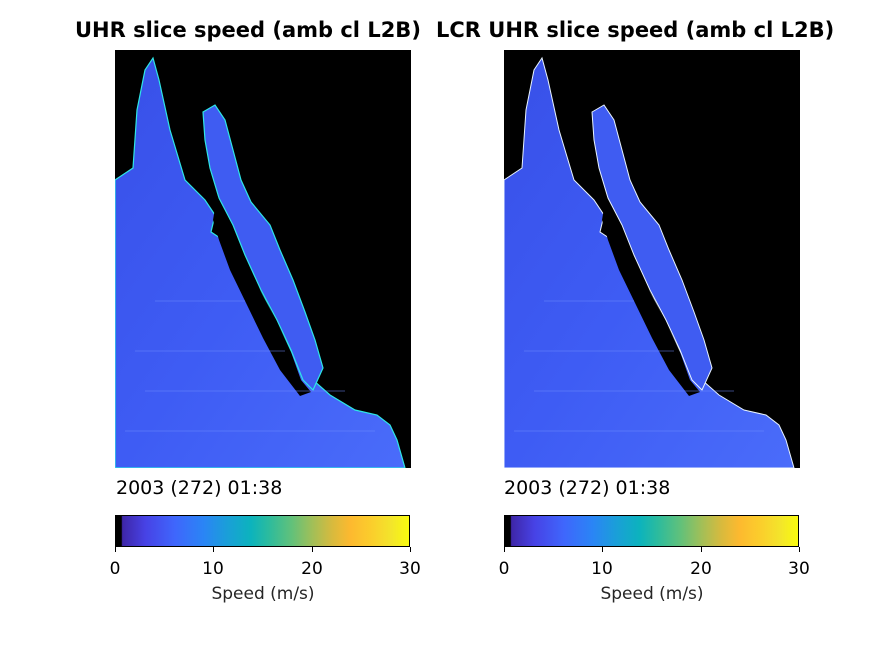  What do you see at coordinates (654, 564) in the screenshot?
I see `panel-2-colorbar-ticks: 0 10 20 30` at bounding box center [654, 564].